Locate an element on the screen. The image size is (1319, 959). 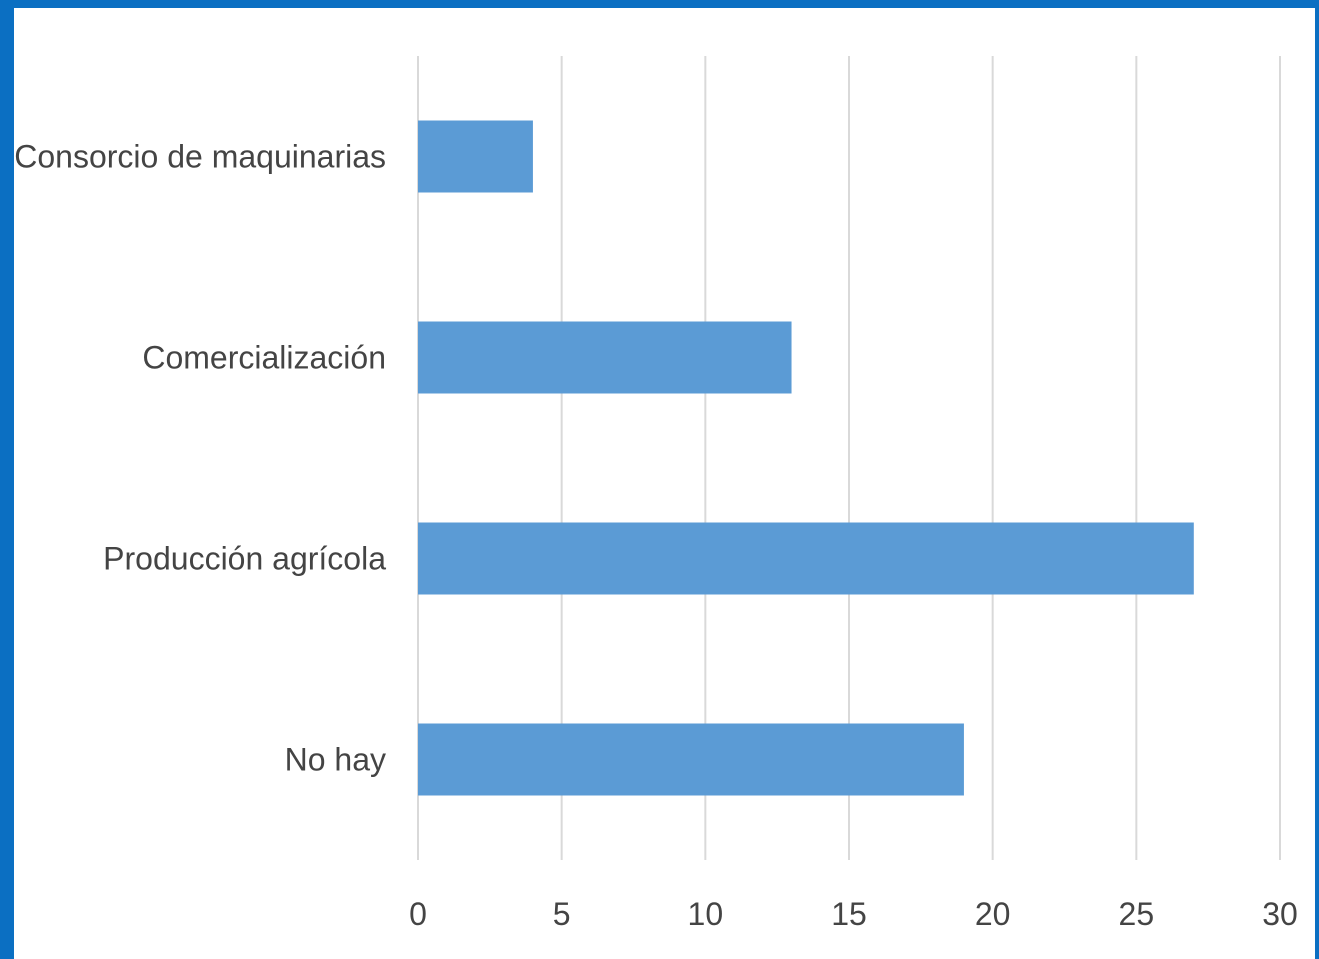
category-label: Comercialización is located at coordinates (264, 358).